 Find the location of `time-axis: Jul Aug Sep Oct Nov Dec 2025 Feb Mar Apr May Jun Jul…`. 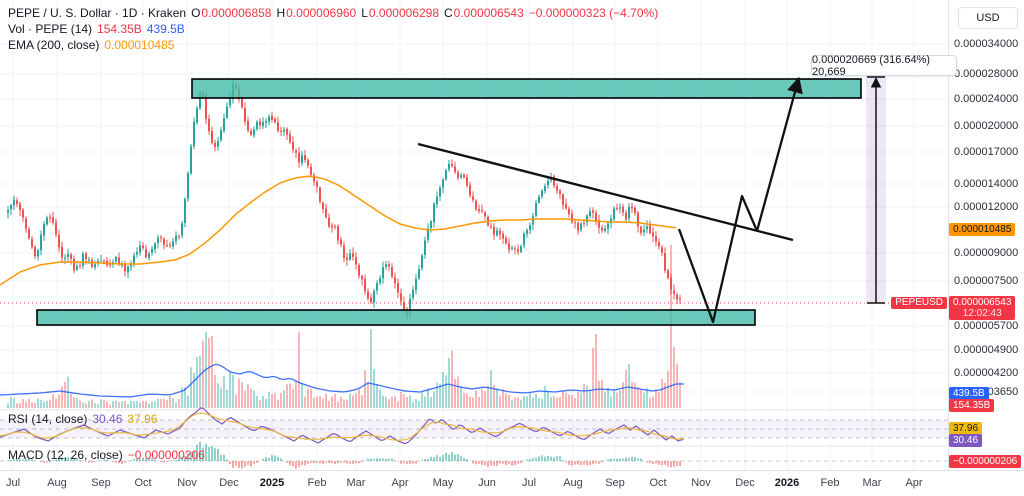

time-axis: Jul Aug Sep Oct Nov Dec 2025 Feb Mar Apr May Jun Jul… is located at coordinates (512, 483).